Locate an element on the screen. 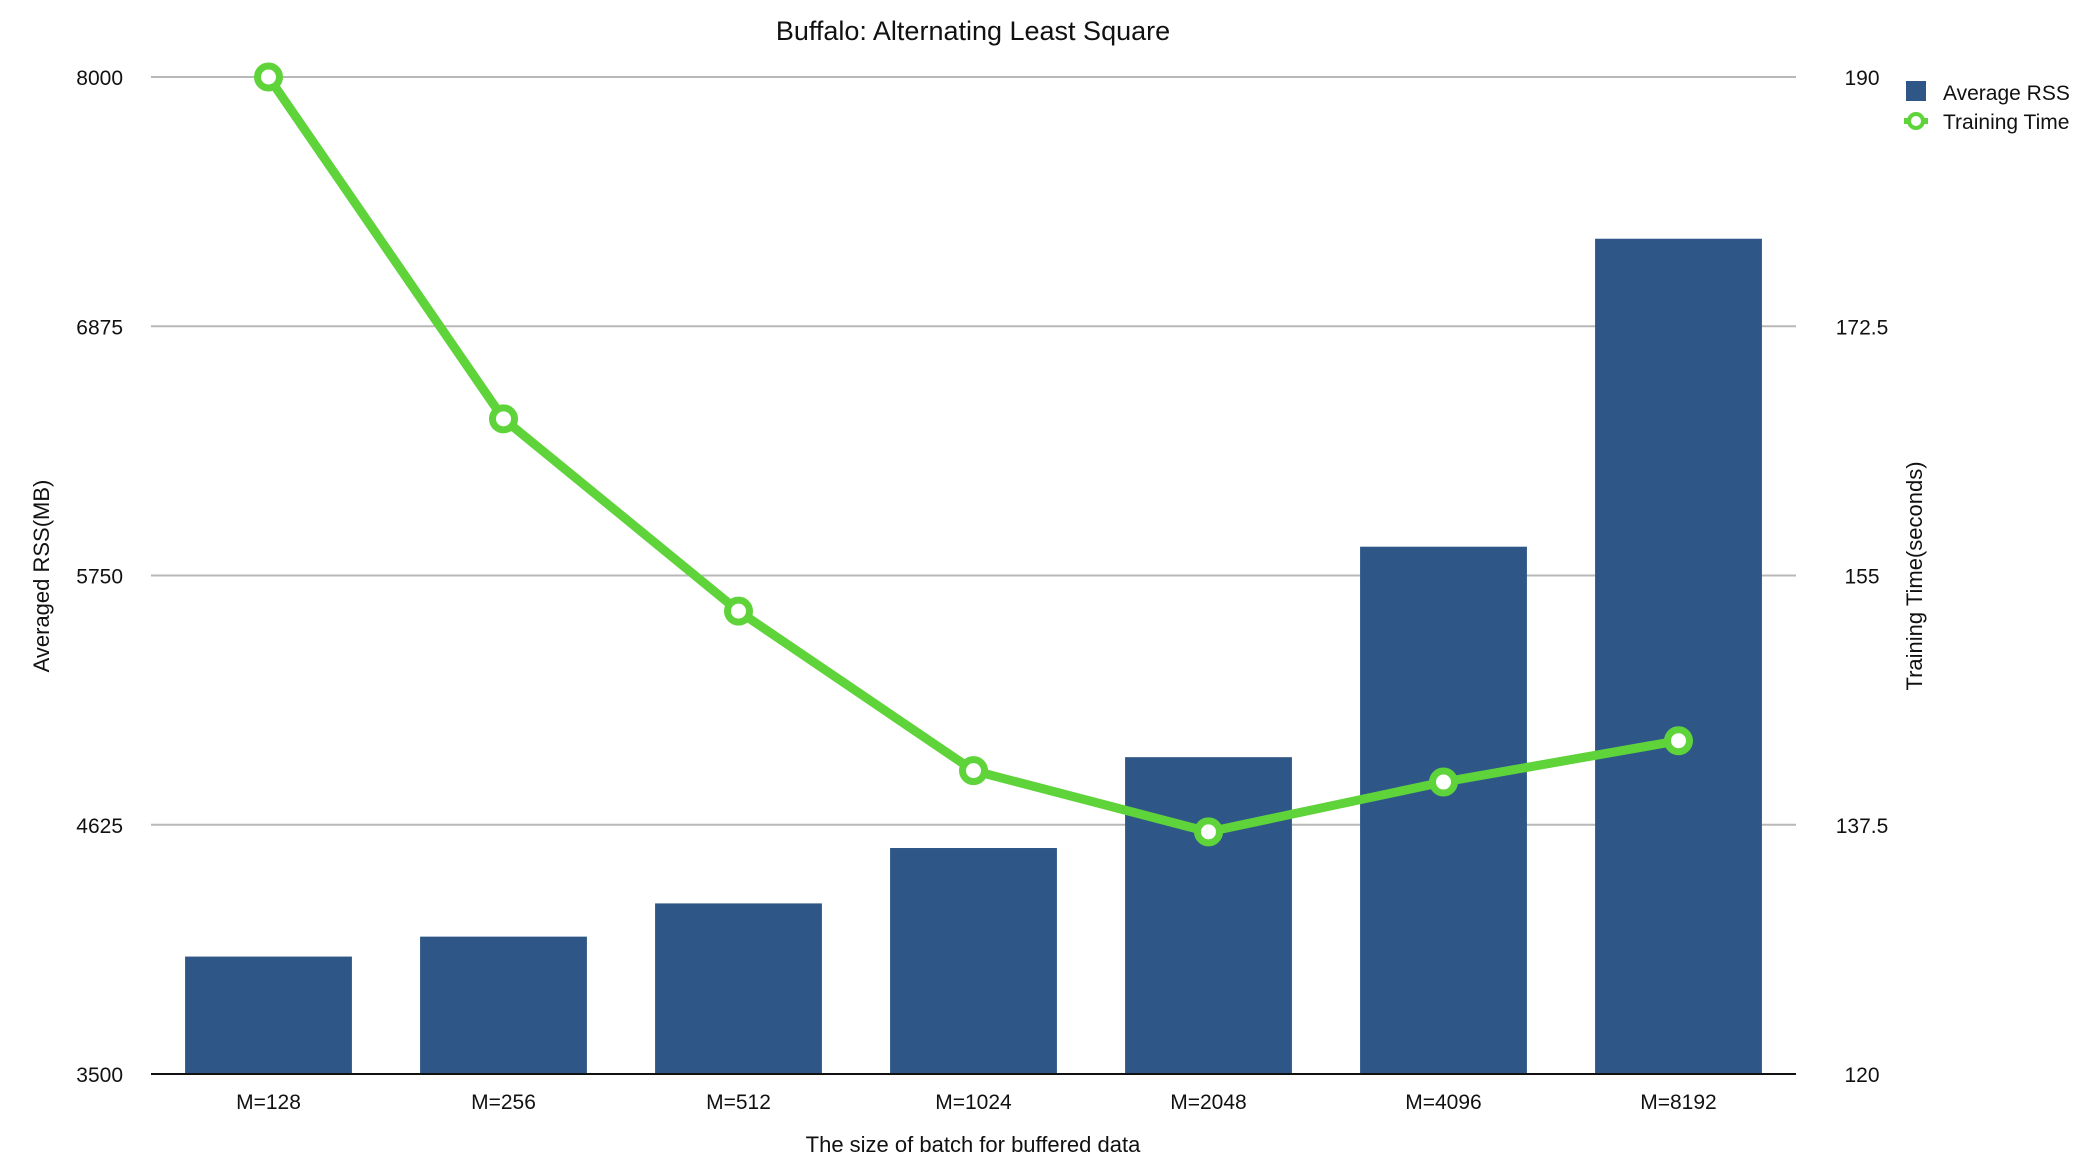  y-axis-title: Averaged RSS(MB) is located at coordinates (41, 576).